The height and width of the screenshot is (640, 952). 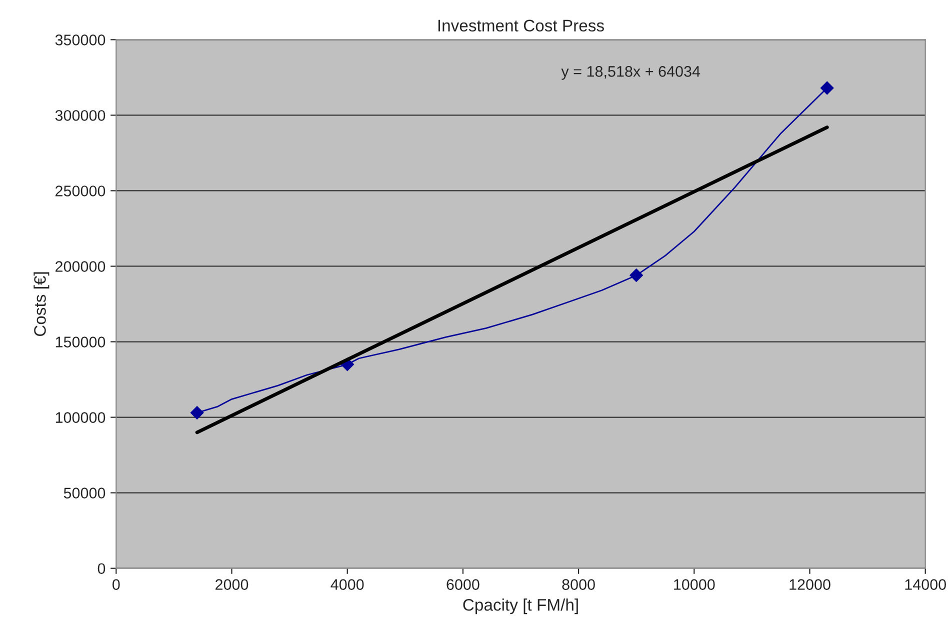 I want to click on y-tick-label: 150000, so click(x=81, y=342).